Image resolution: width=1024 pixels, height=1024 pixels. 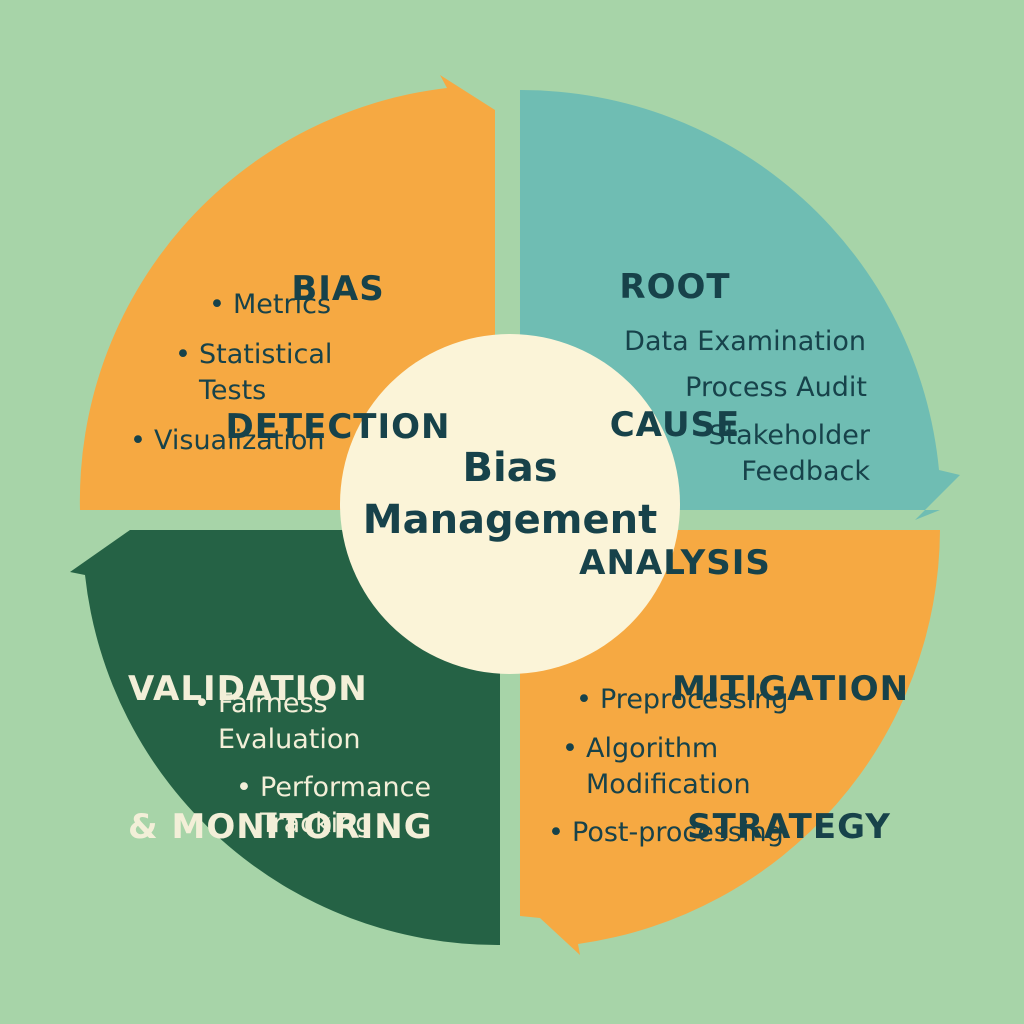 I want to click on mitigation-item-algorithm-modification: Algorithm Modification, so click(x=656, y=767).